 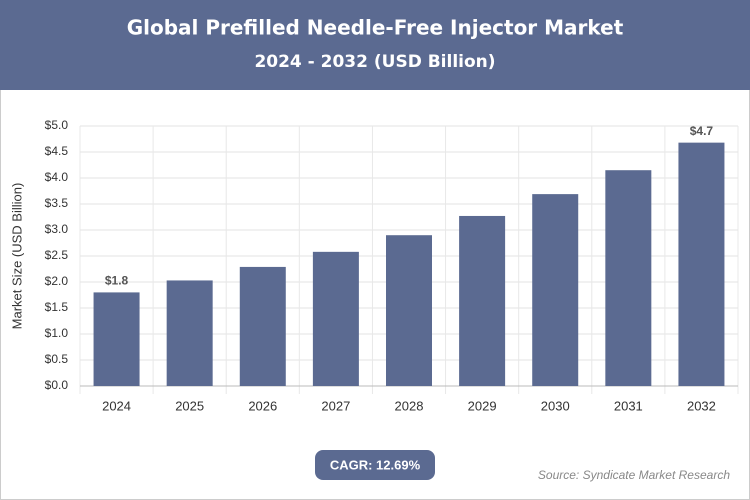 I want to click on y-axis-label: Market Size (USD Billion), so click(x=16, y=256).